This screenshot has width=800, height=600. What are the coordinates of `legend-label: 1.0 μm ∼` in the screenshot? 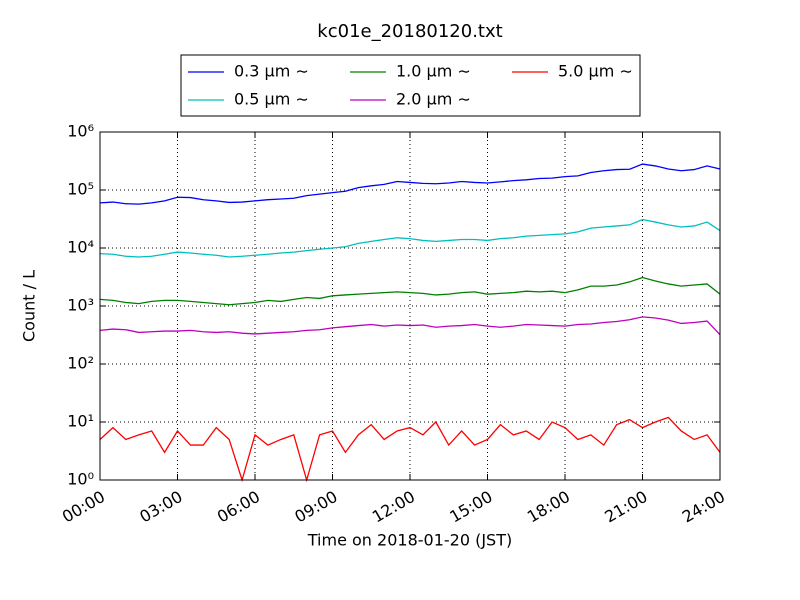 It's located at (433, 71).